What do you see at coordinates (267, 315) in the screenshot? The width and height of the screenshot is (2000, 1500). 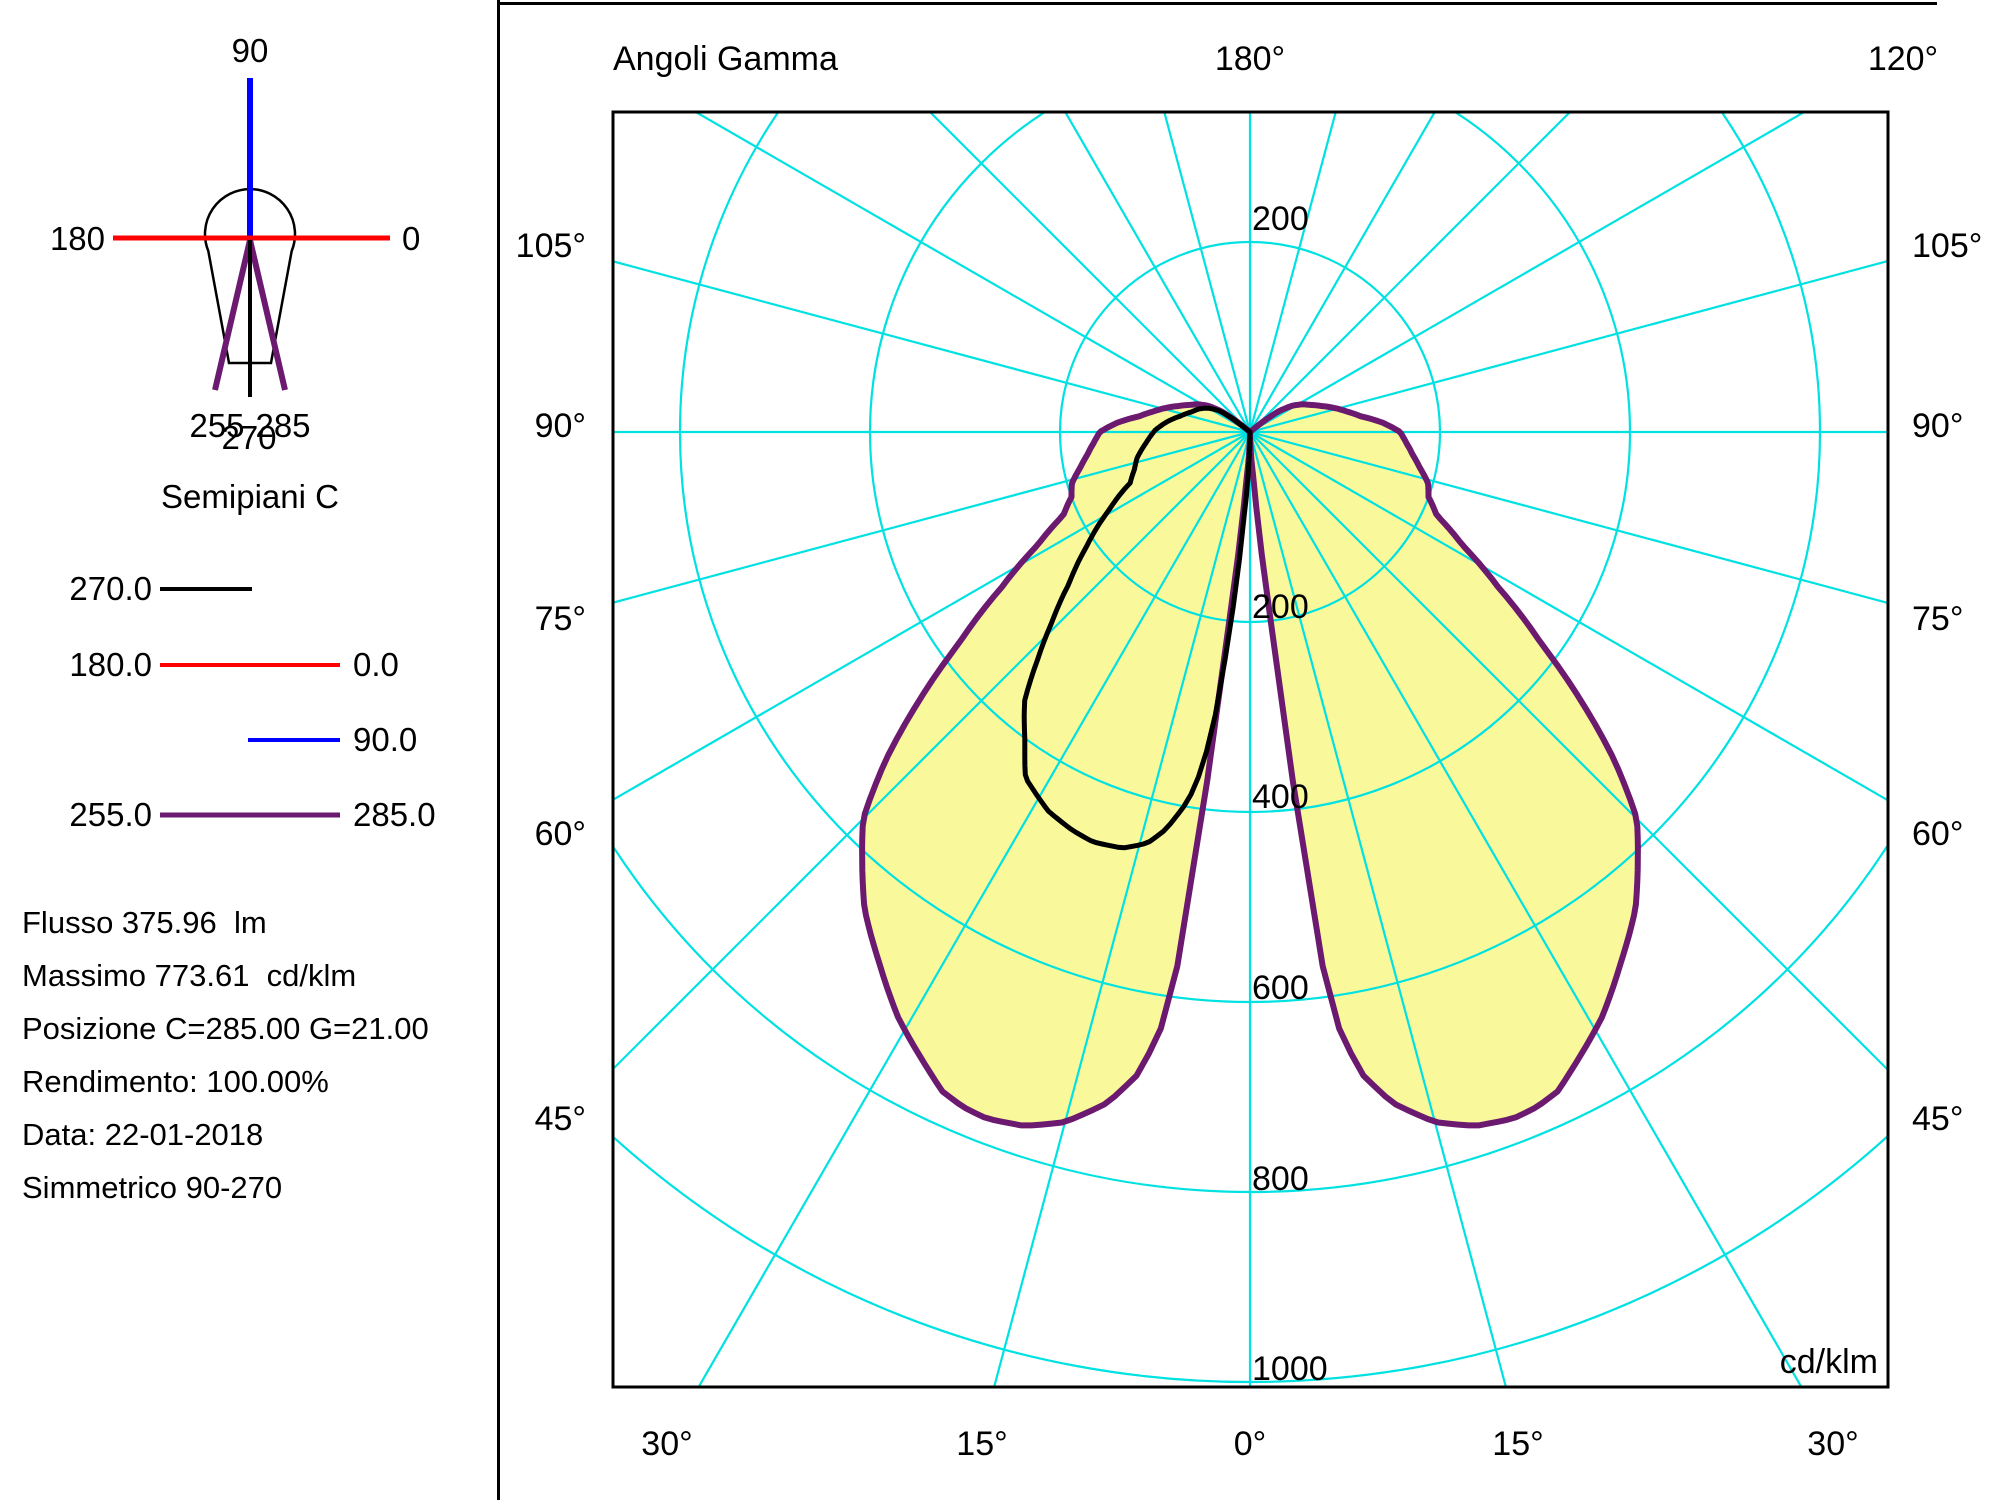 I see `c285-axis-line` at bounding box center [267, 315].